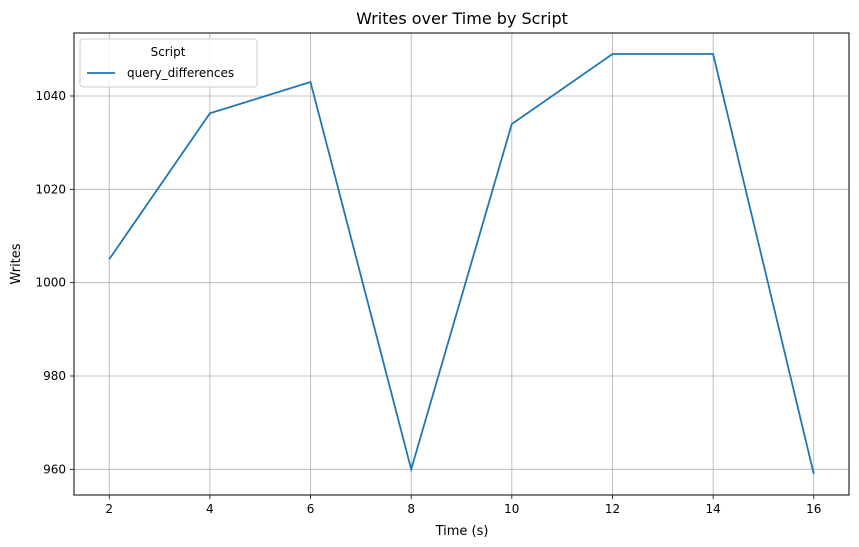 This screenshot has height=547, width=859. Describe the element at coordinates (511, 509) in the screenshot. I see `x-tick-label: 10` at that location.